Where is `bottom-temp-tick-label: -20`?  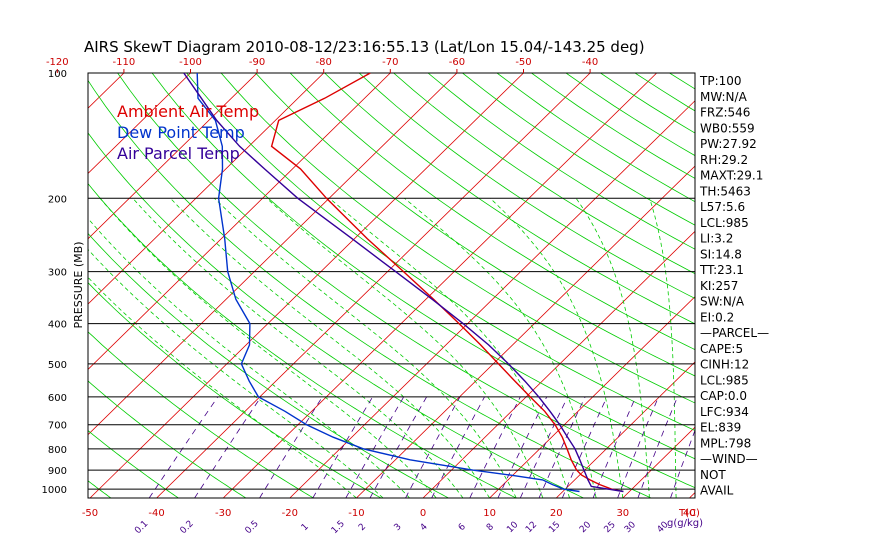
bottom-temp-tick-label: -20 is located at coordinates (290, 513).